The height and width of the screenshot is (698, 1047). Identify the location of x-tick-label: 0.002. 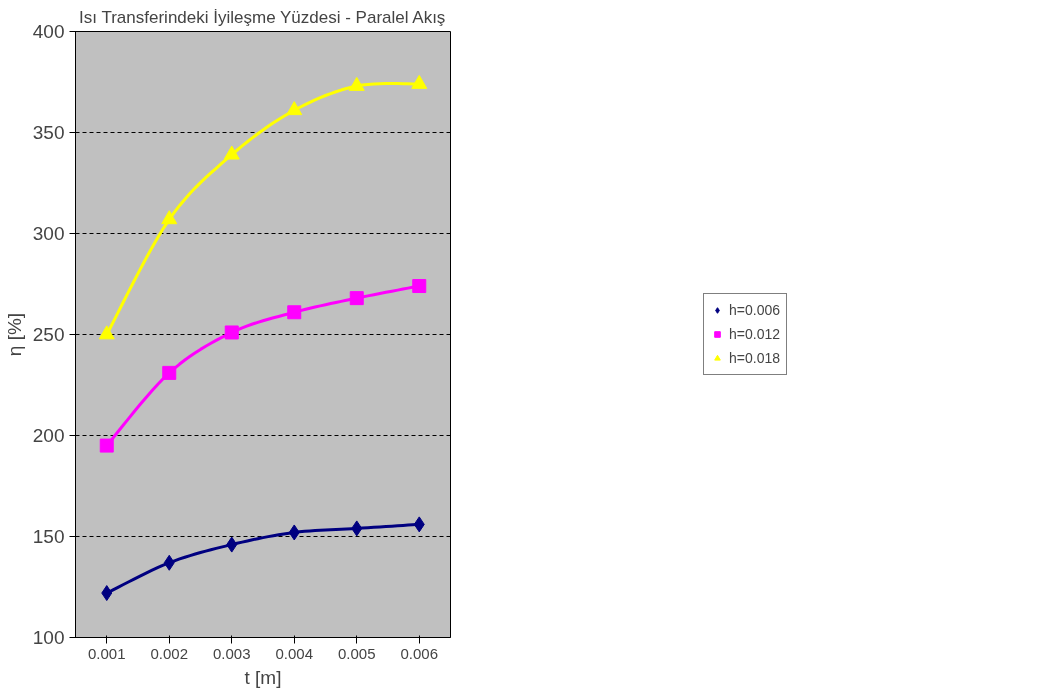
(169, 653).